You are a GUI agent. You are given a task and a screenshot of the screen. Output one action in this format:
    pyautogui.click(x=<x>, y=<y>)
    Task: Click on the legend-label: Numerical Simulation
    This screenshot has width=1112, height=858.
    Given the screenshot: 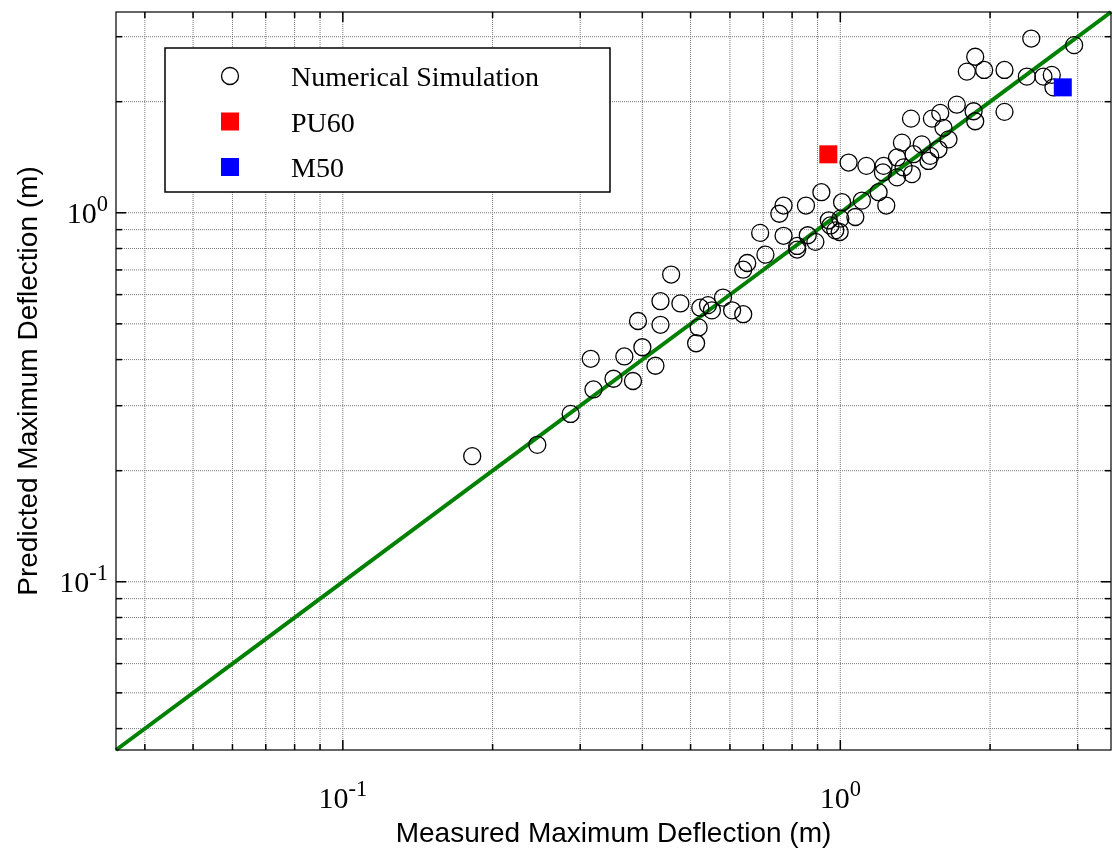 What is the action you would take?
    pyautogui.click(x=415, y=76)
    